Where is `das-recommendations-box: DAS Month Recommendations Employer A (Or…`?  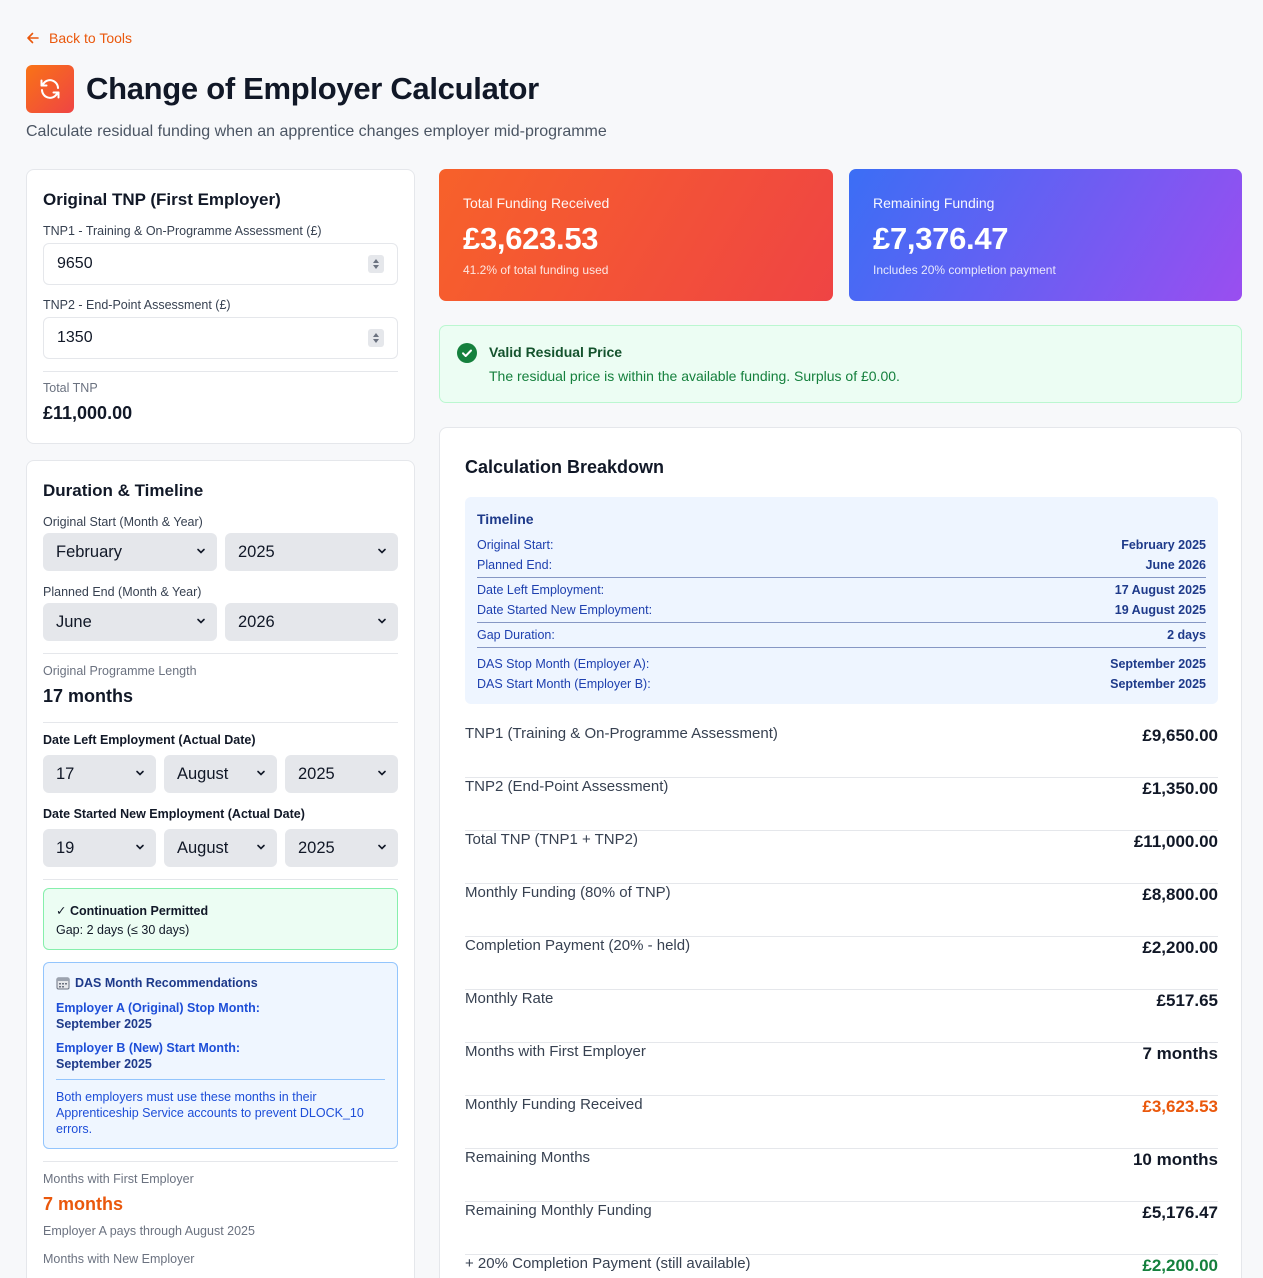 das-recommendations-box: DAS Month Recommendations Employer A (Or… is located at coordinates (220, 1055).